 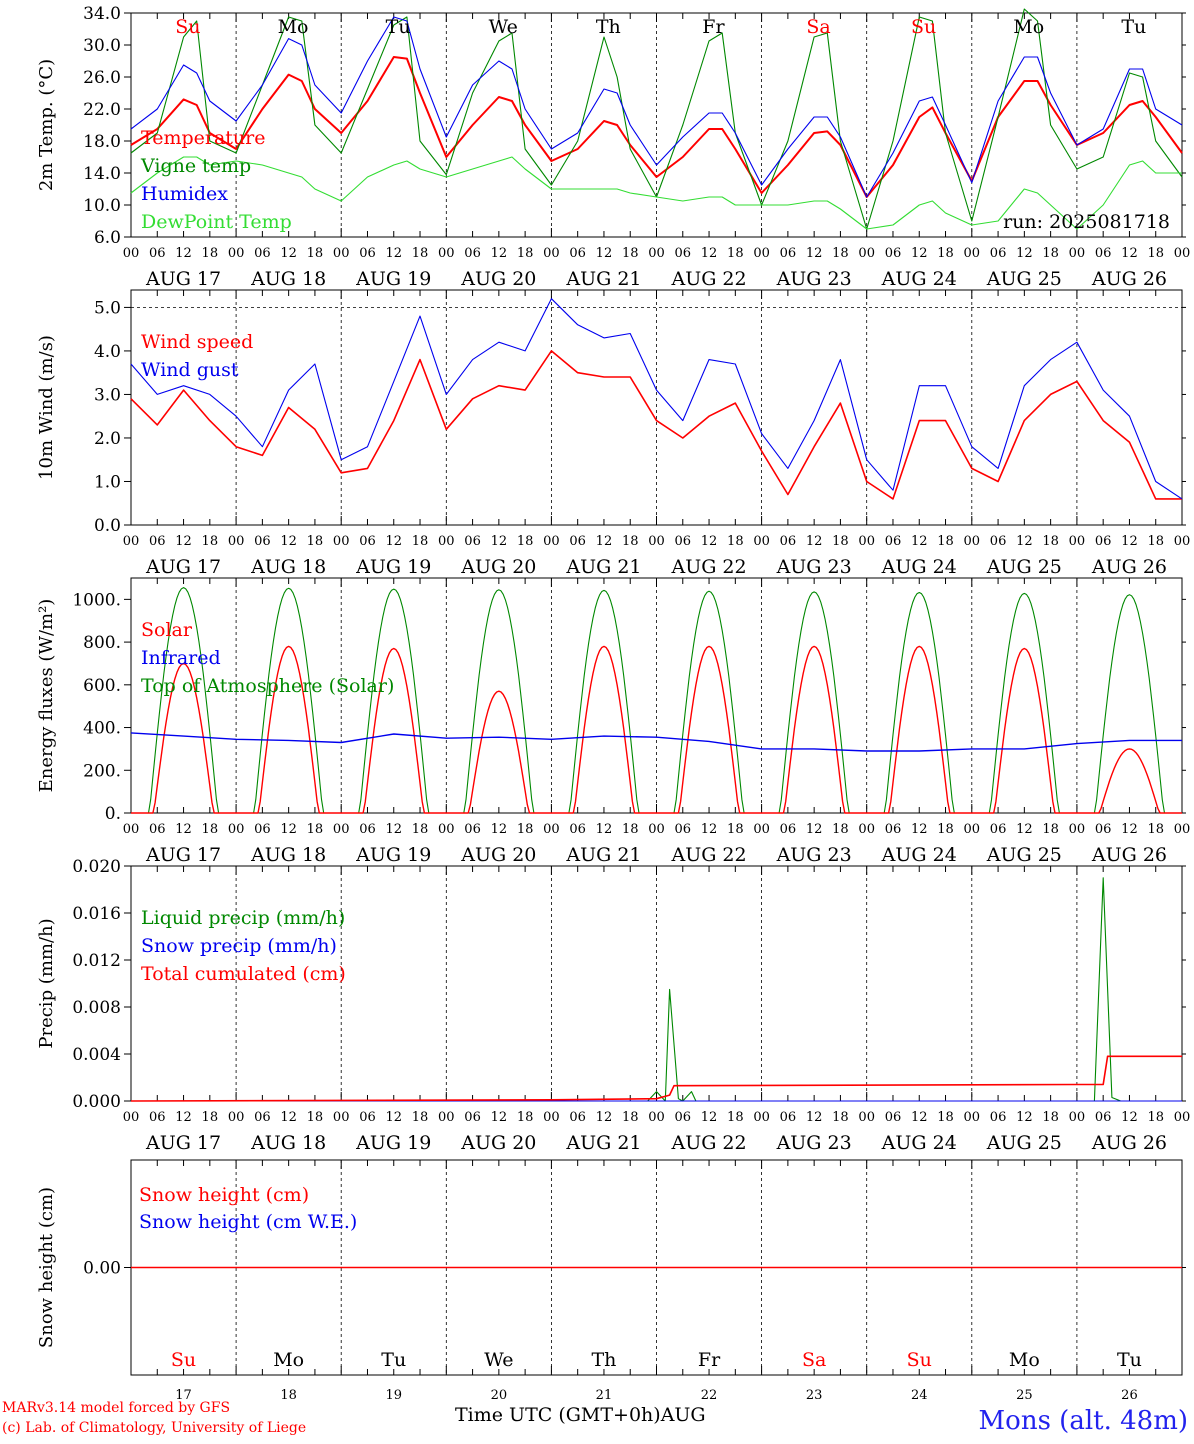 What do you see at coordinates (107, 352) in the screenshot?
I see `panel-1-ytick-label: 4.0` at bounding box center [107, 352].